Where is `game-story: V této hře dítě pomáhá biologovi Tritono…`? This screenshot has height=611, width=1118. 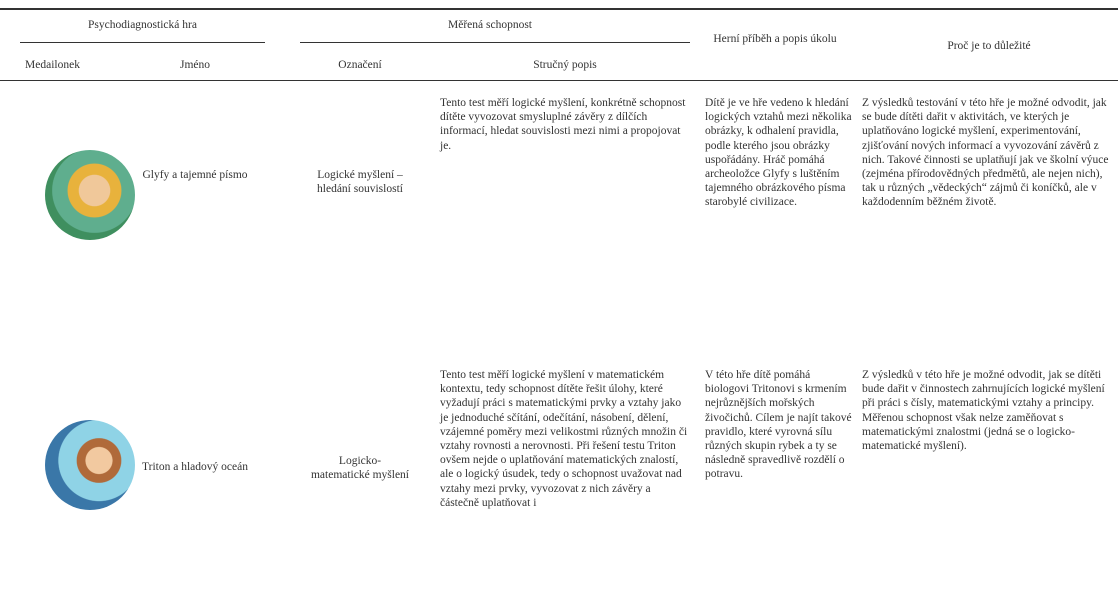
game-story: V této hře dítě pomáhá biologovi Tritono… is located at coordinates (778, 425).